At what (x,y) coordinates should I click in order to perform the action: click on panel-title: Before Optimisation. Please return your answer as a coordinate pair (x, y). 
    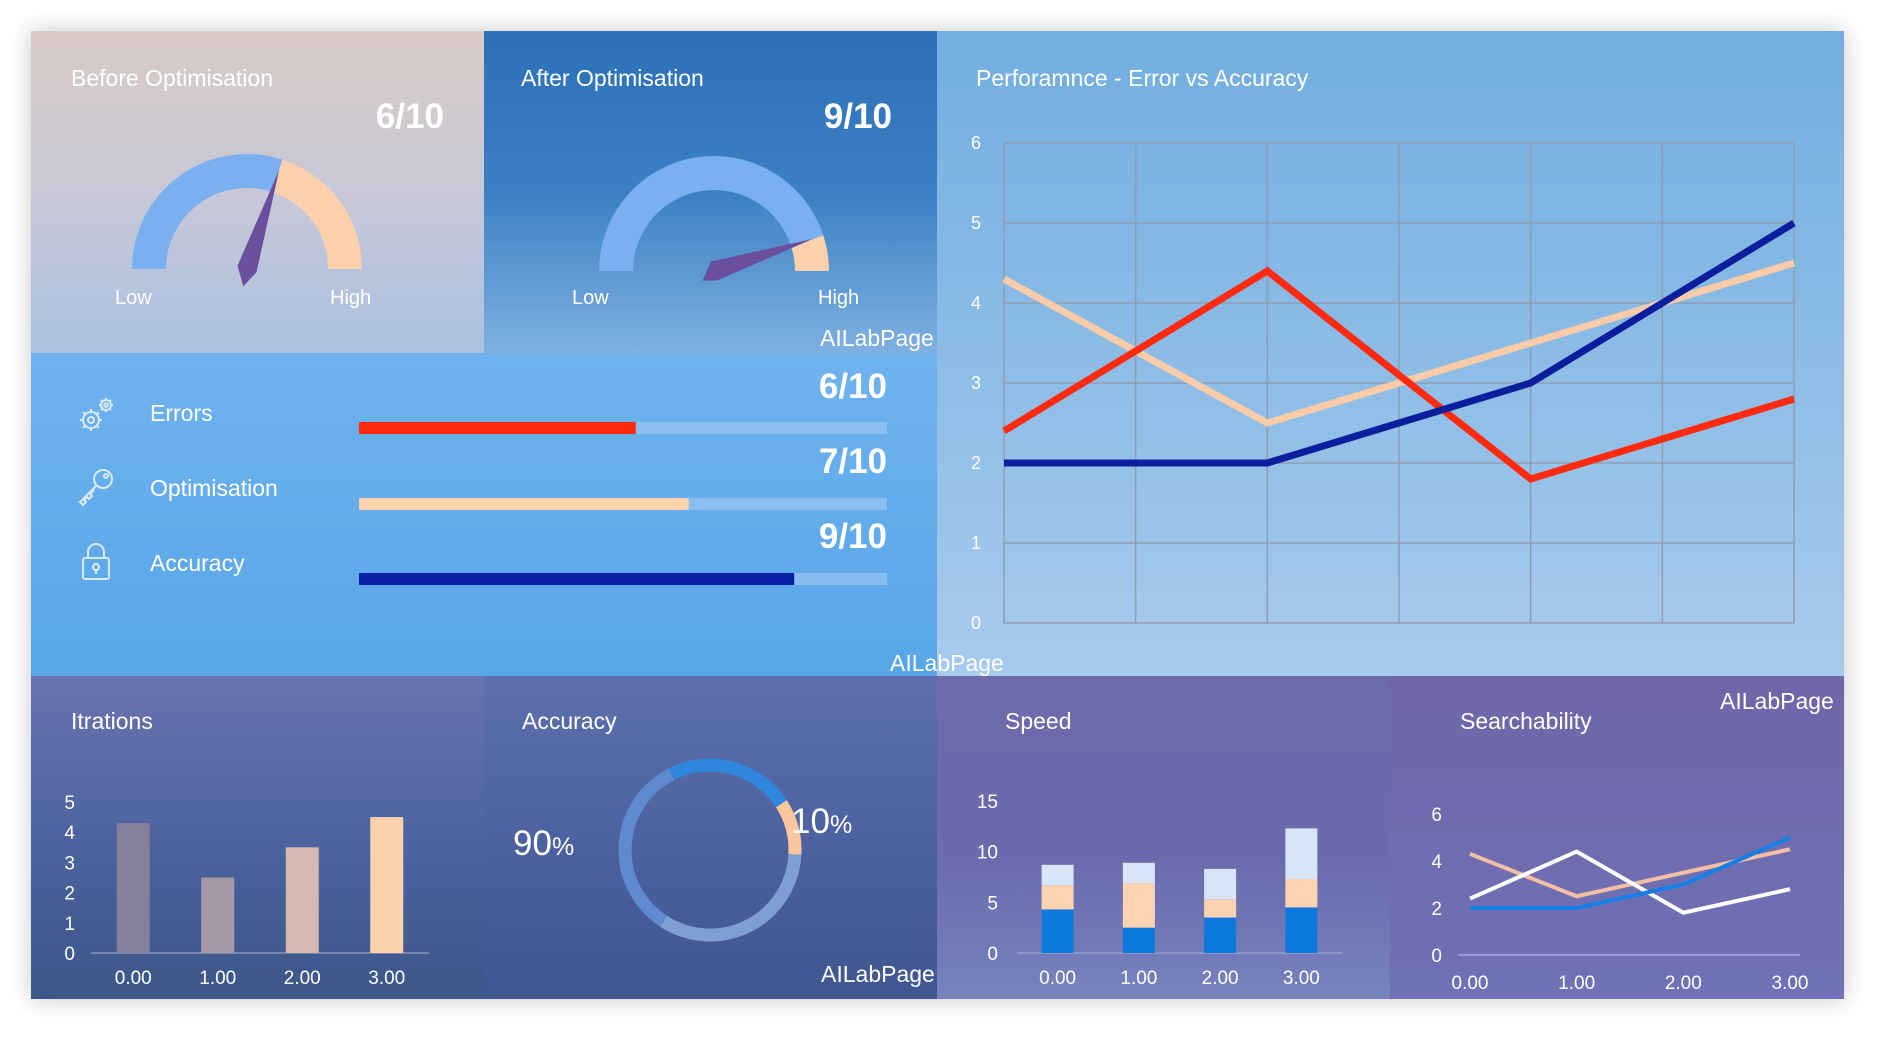
    Looking at the image, I should click on (172, 78).